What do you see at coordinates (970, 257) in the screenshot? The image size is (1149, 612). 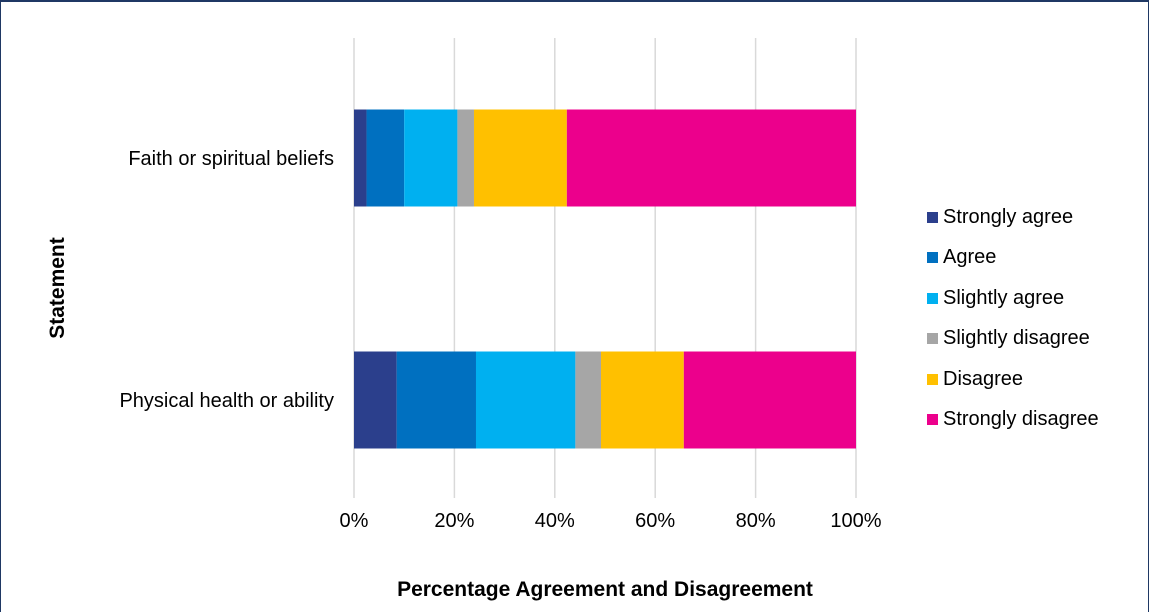 I see `legend-label: Agree` at bounding box center [970, 257].